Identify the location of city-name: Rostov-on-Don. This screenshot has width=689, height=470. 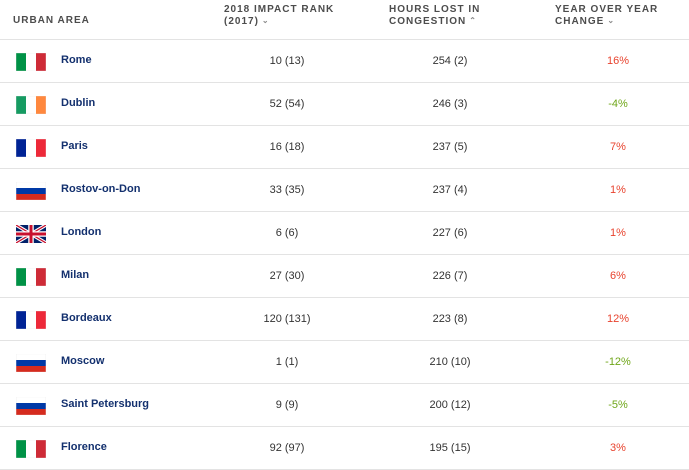
(101, 189).